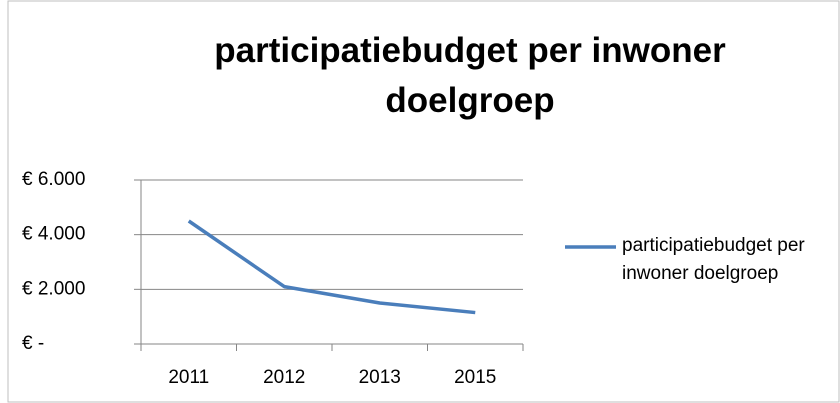  I want to click on y-tick-label: € 2.000, so click(53, 288).